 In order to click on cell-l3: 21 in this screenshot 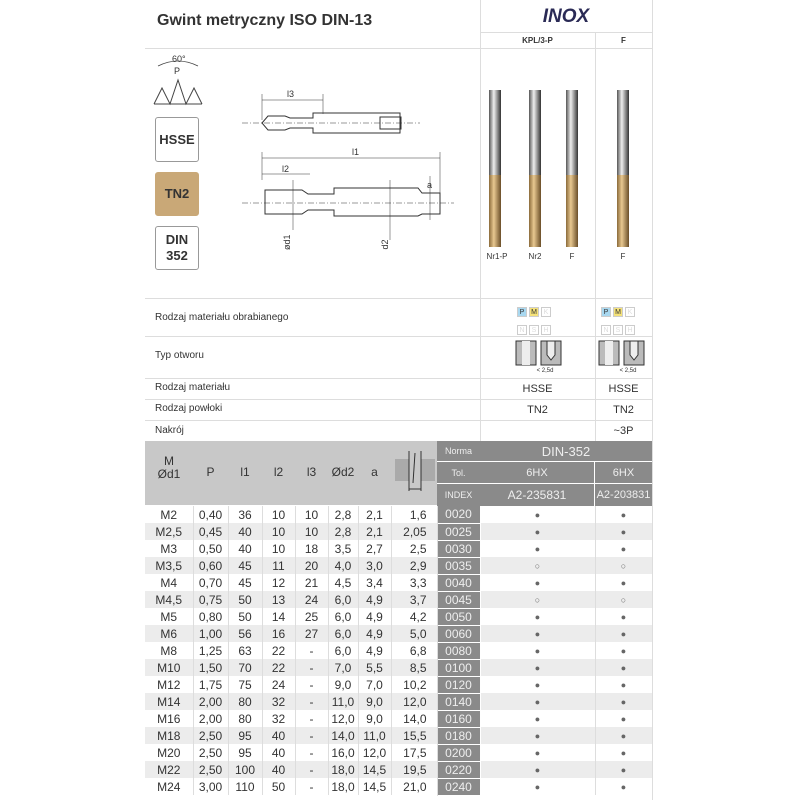, I will do `click(312, 582)`.